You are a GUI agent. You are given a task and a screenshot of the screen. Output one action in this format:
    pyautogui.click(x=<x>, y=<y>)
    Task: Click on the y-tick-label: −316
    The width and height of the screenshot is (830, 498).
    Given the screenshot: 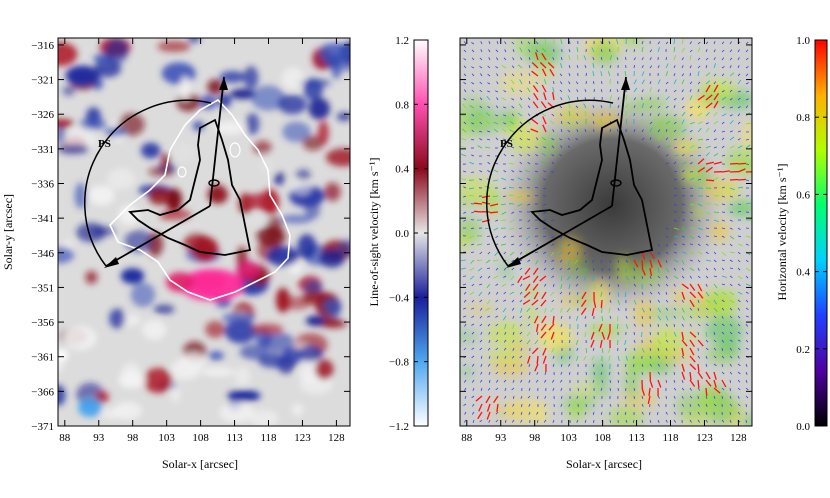 What is the action you would take?
    pyautogui.click(x=42, y=46)
    